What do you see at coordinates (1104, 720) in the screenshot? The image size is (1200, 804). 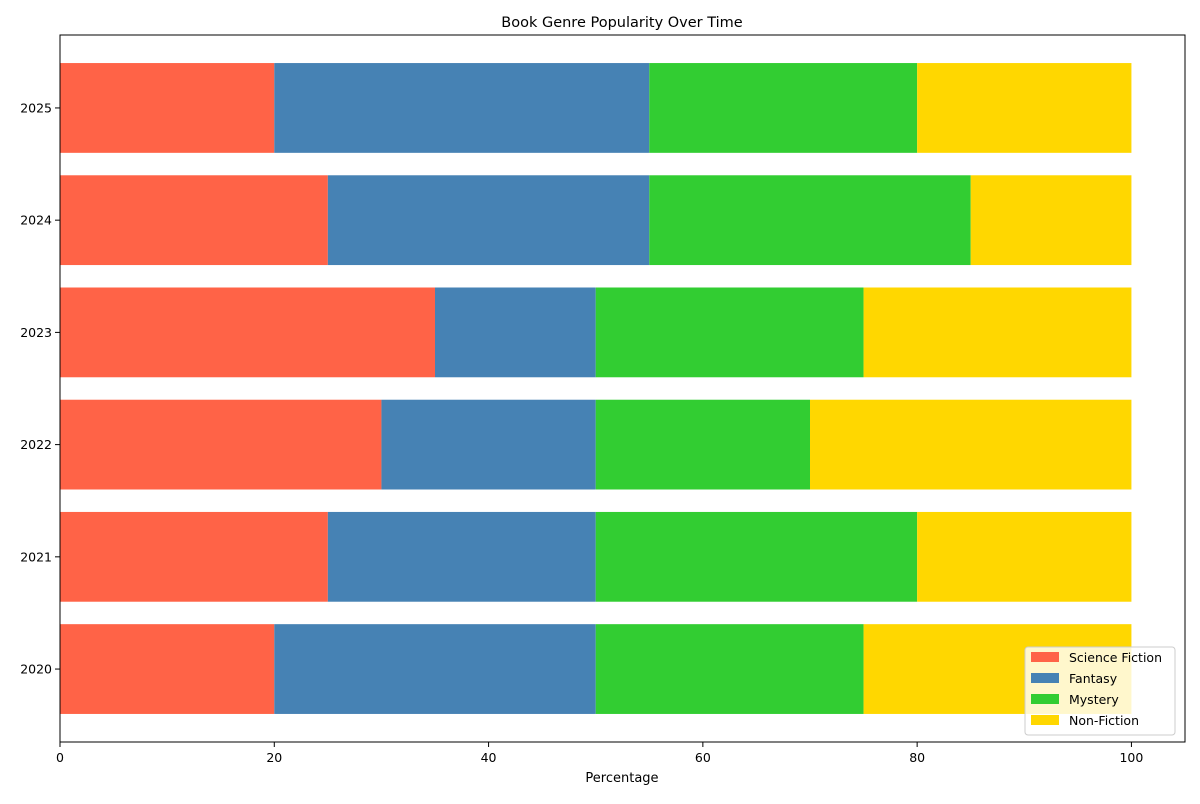 I see `legend-label-non-fiction: Non-Fiction` at bounding box center [1104, 720].